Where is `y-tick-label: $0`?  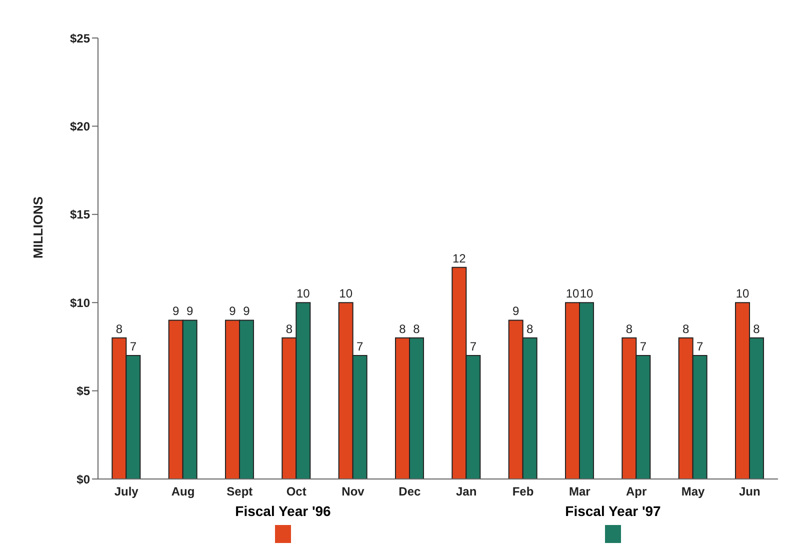 y-tick-label: $0 is located at coordinates (83, 479).